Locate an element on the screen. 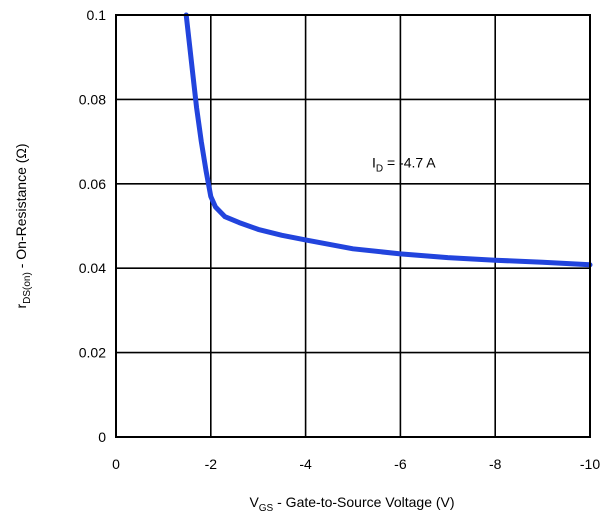 The width and height of the screenshot is (601, 519). drain-current-annotation: ID = -4.7 A is located at coordinates (404, 165).